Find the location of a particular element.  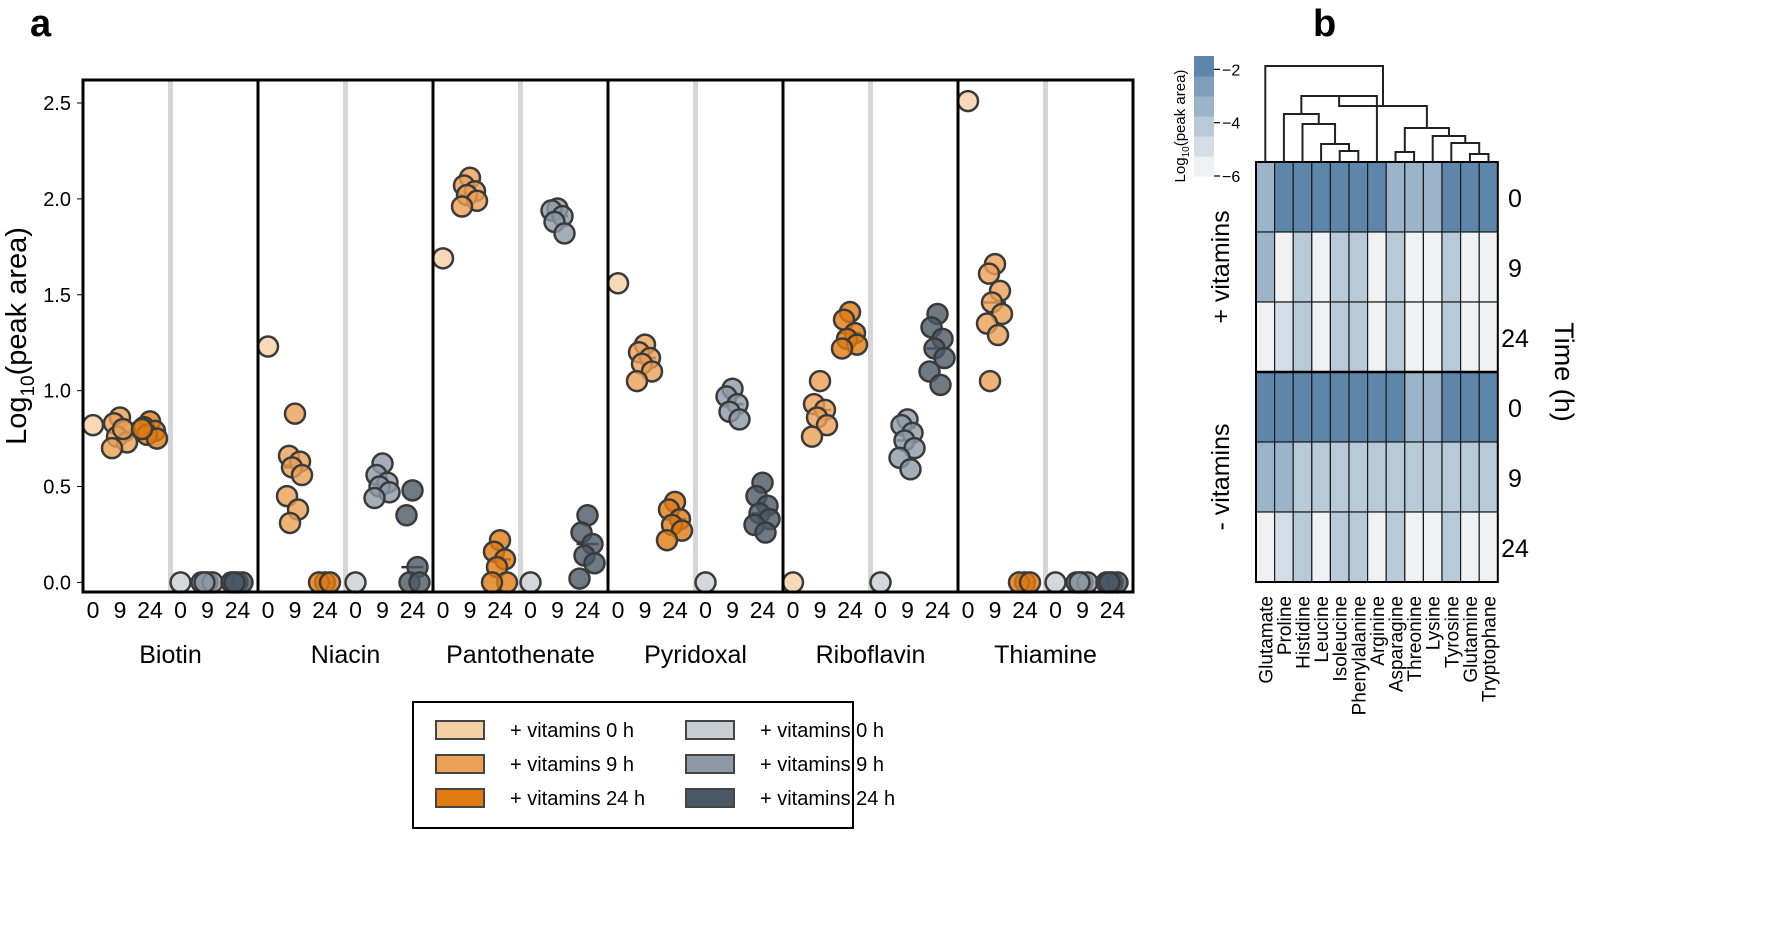

row-label: 24 is located at coordinates (1515, 339).